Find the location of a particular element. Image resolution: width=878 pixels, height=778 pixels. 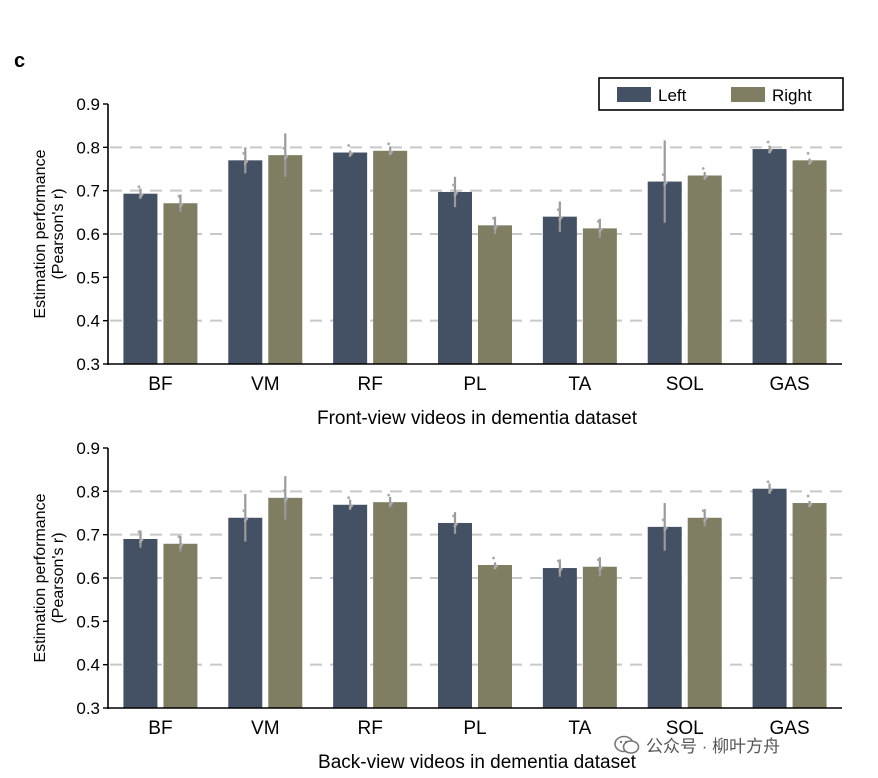

y-tick-label: 0.5 is located at coordinates (88, 621).